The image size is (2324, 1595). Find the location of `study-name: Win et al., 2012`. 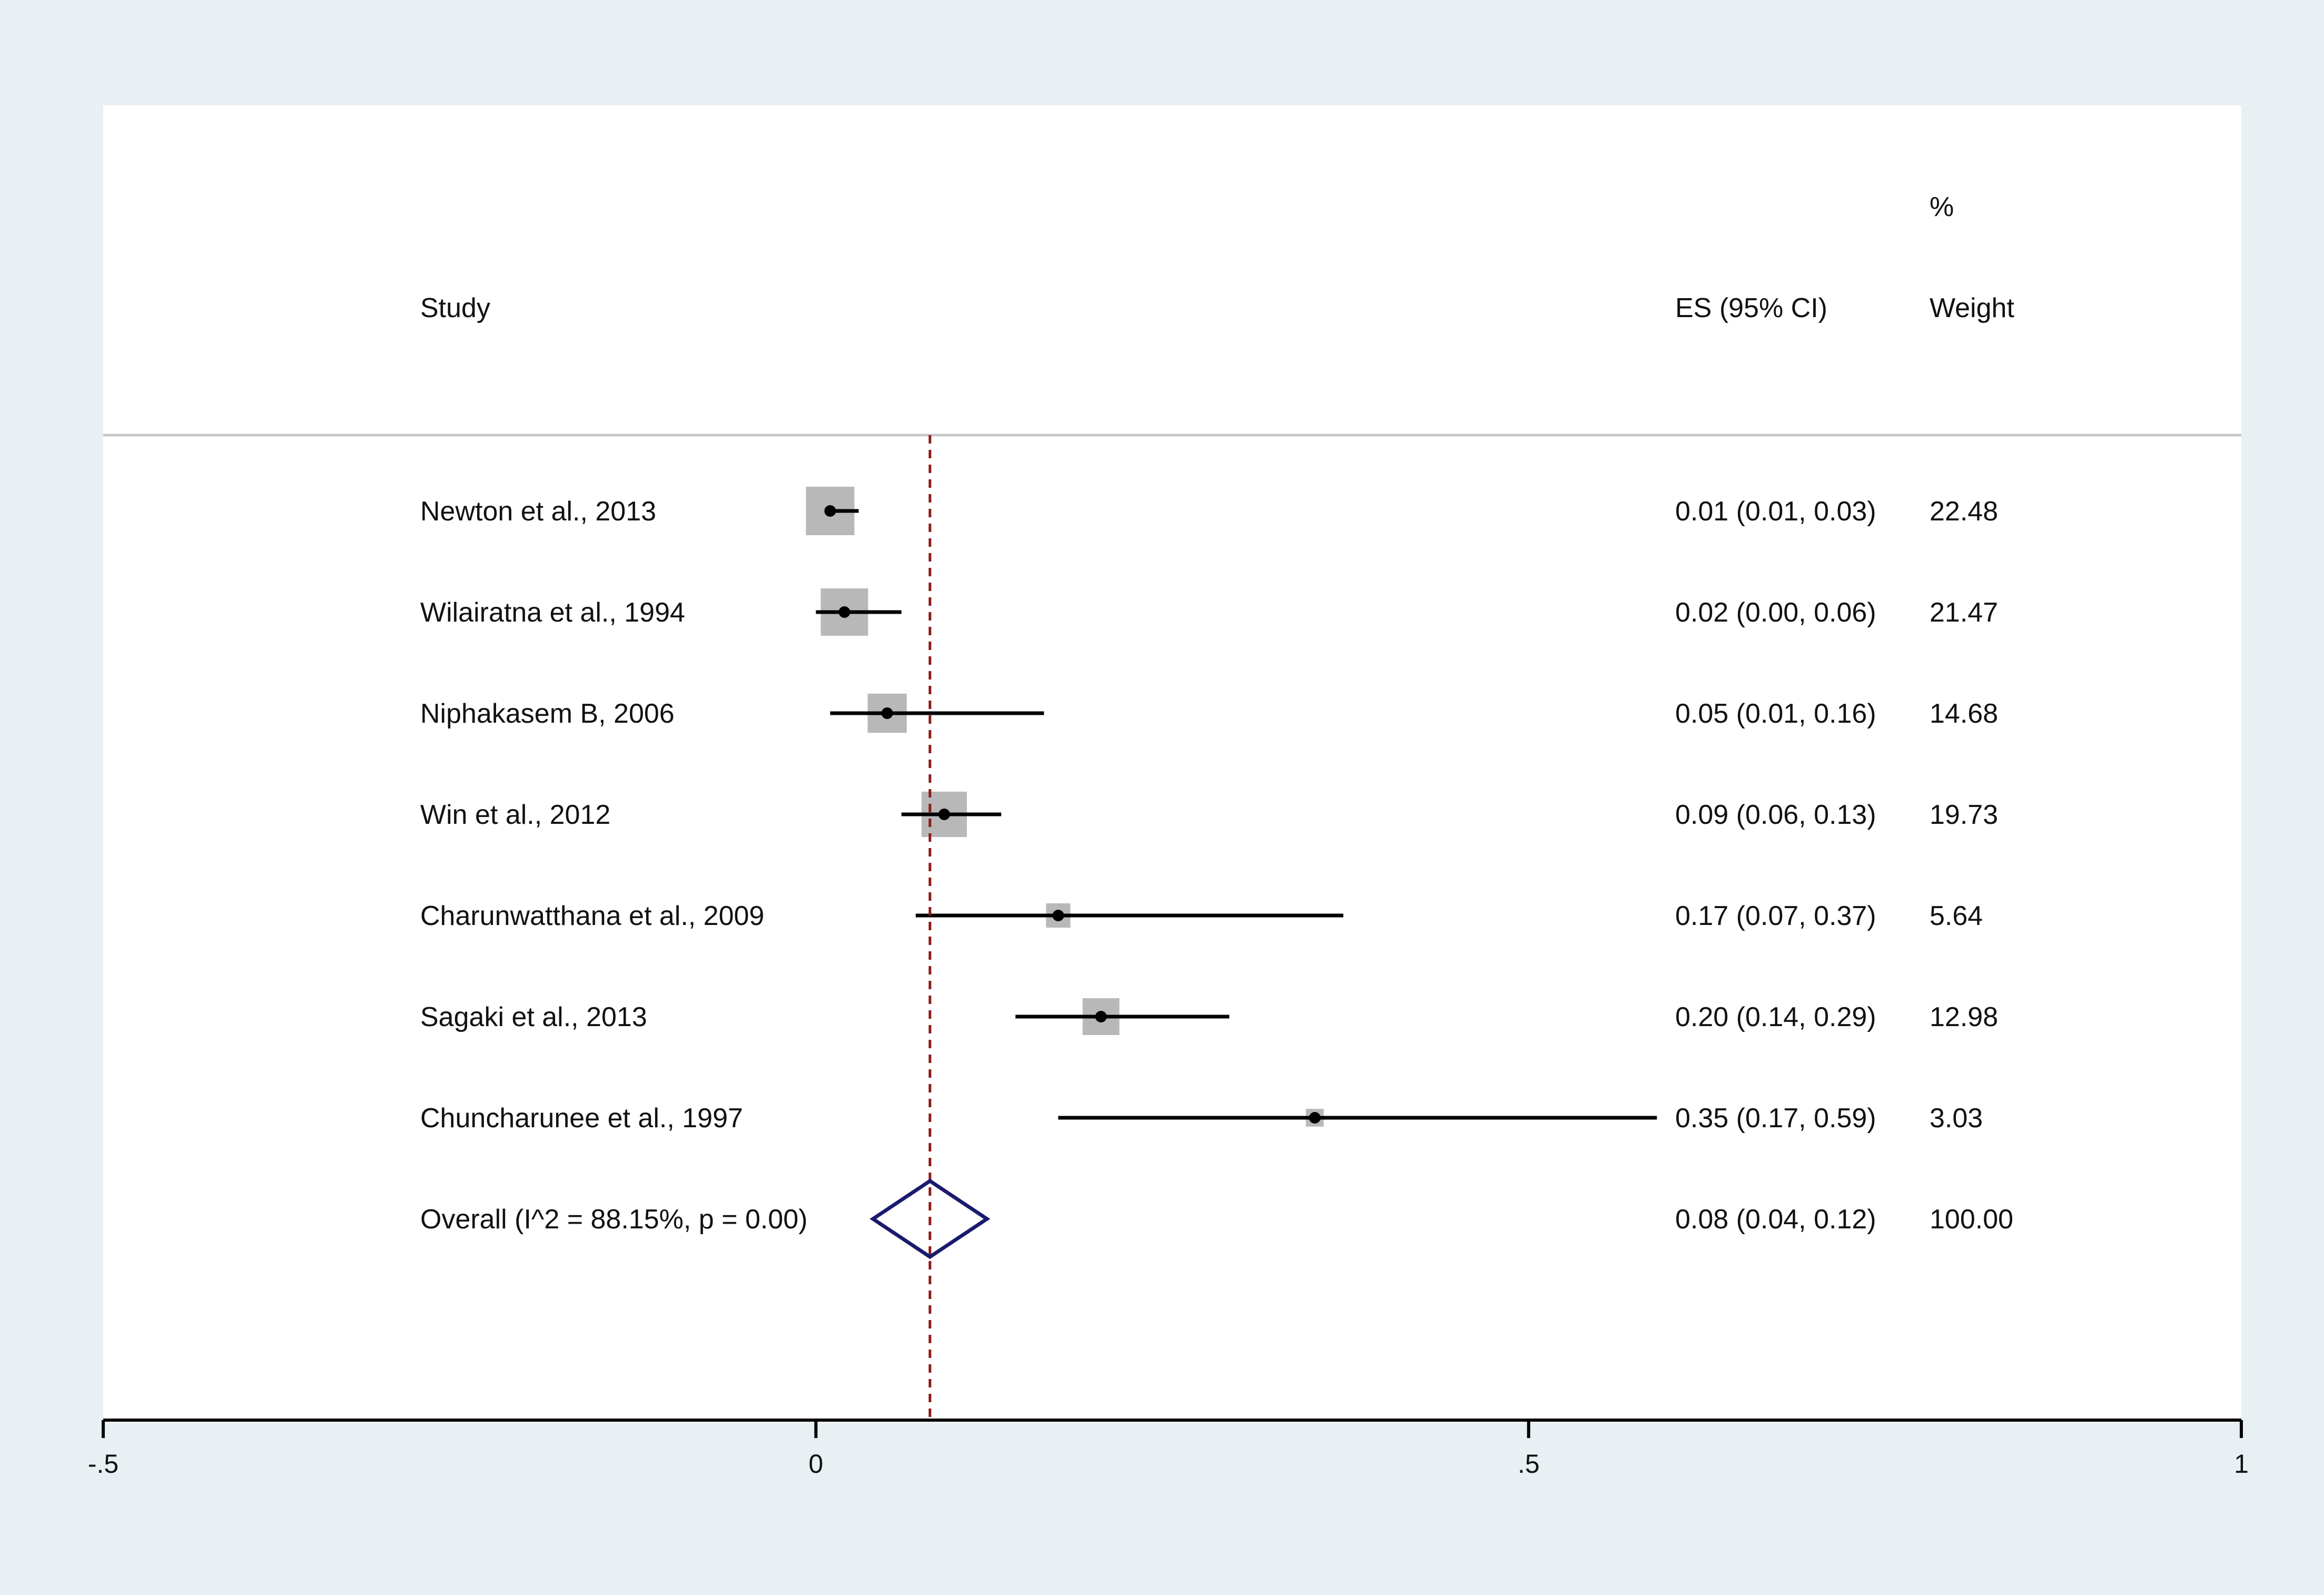

study-name: Win et al., 2012 is located at coordinates (515, 815).